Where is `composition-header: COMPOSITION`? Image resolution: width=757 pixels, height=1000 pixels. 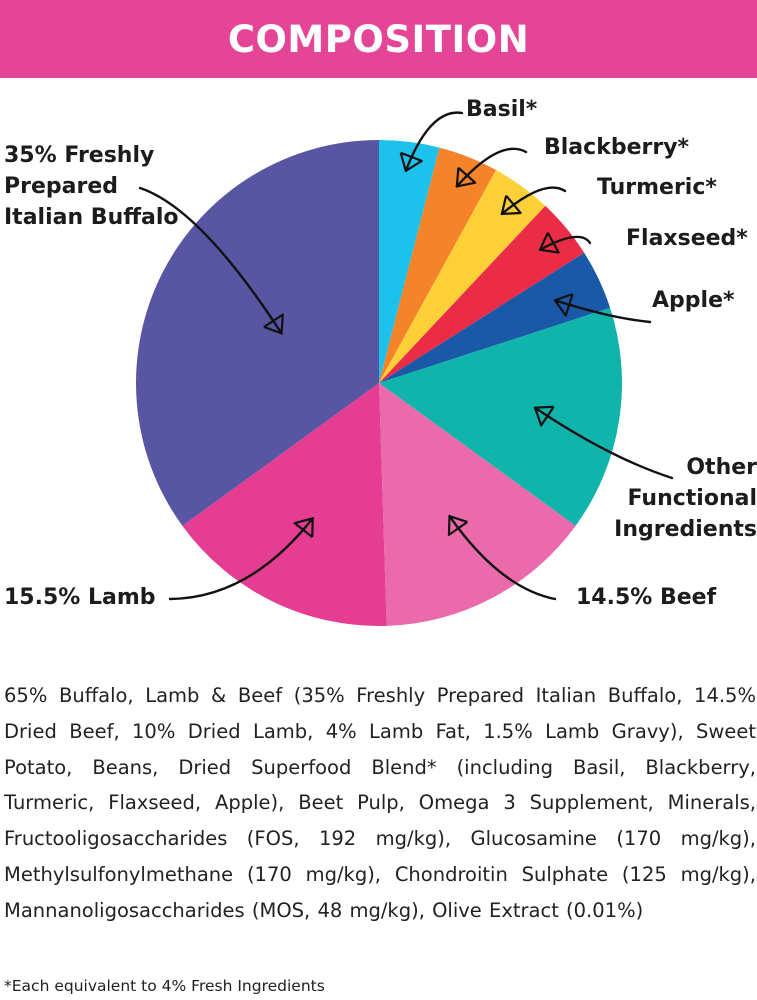 composition-header: COMPOSITION is located at coordinates (378, 39).